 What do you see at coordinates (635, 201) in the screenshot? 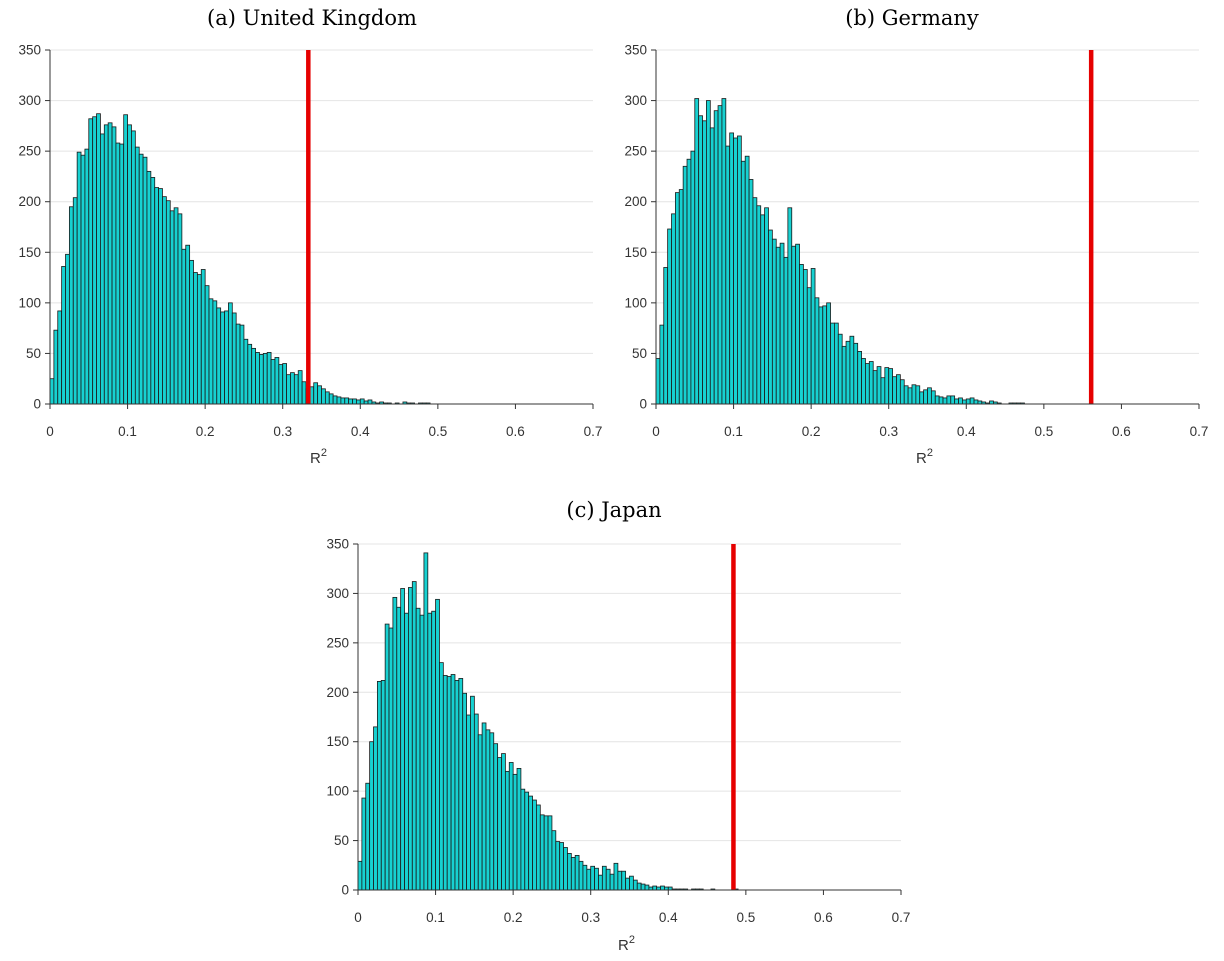
I see `y-tick-label: 200` at bounding box center [635, 201].